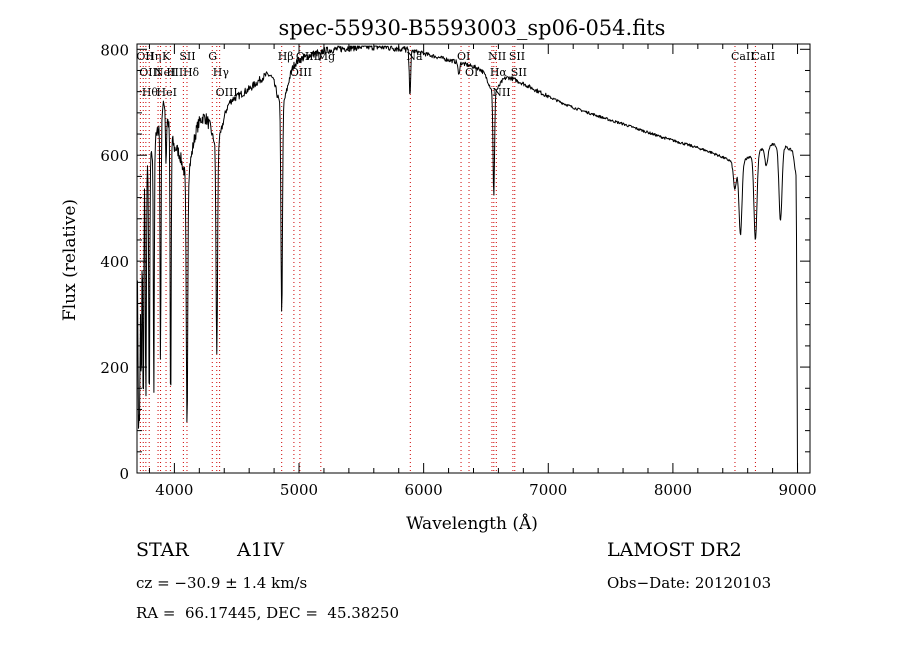 This screenshot has width=900, height=650. I want to click on y-axis-label: Flux (relative), so click(70, 260).